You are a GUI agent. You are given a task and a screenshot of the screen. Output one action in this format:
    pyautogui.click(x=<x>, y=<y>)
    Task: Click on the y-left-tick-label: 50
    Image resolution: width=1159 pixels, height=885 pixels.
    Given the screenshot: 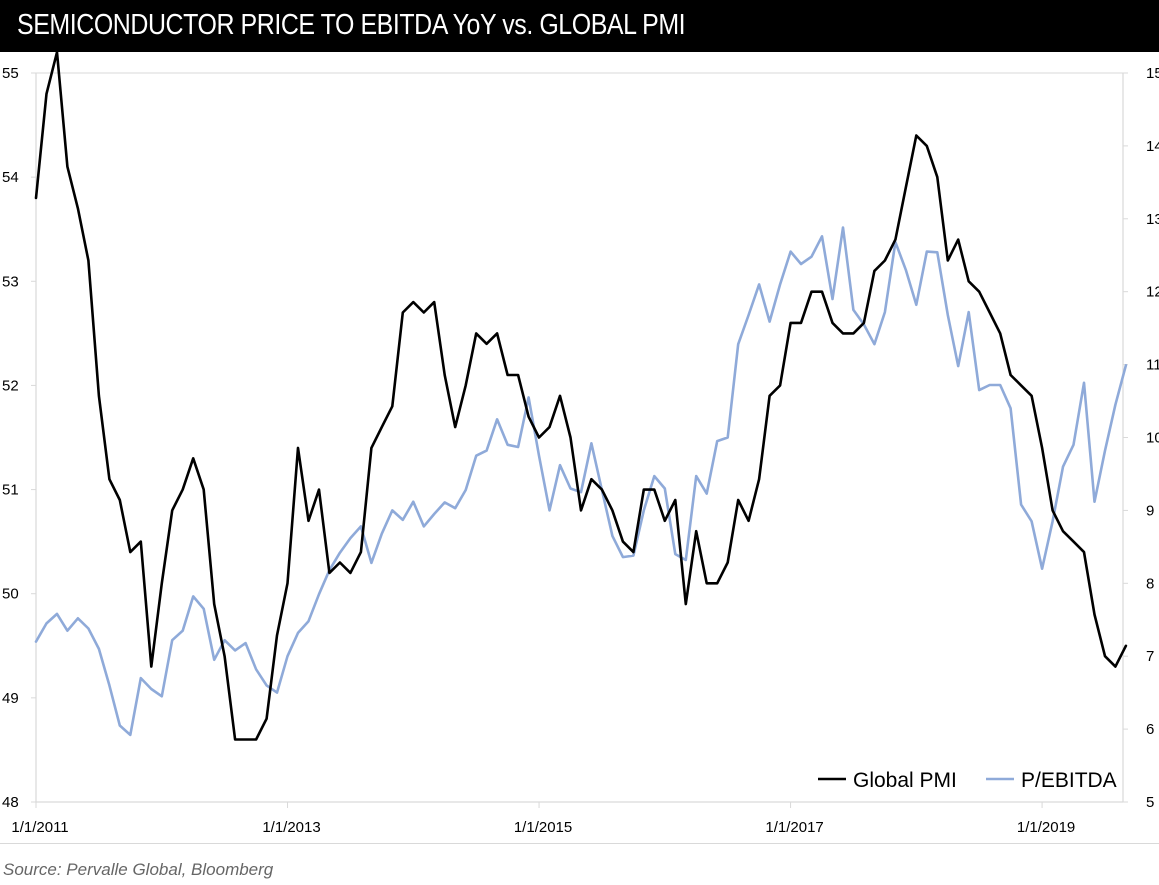 What is the action you would take?
    pyautogui.click(x=10, y=594)
    